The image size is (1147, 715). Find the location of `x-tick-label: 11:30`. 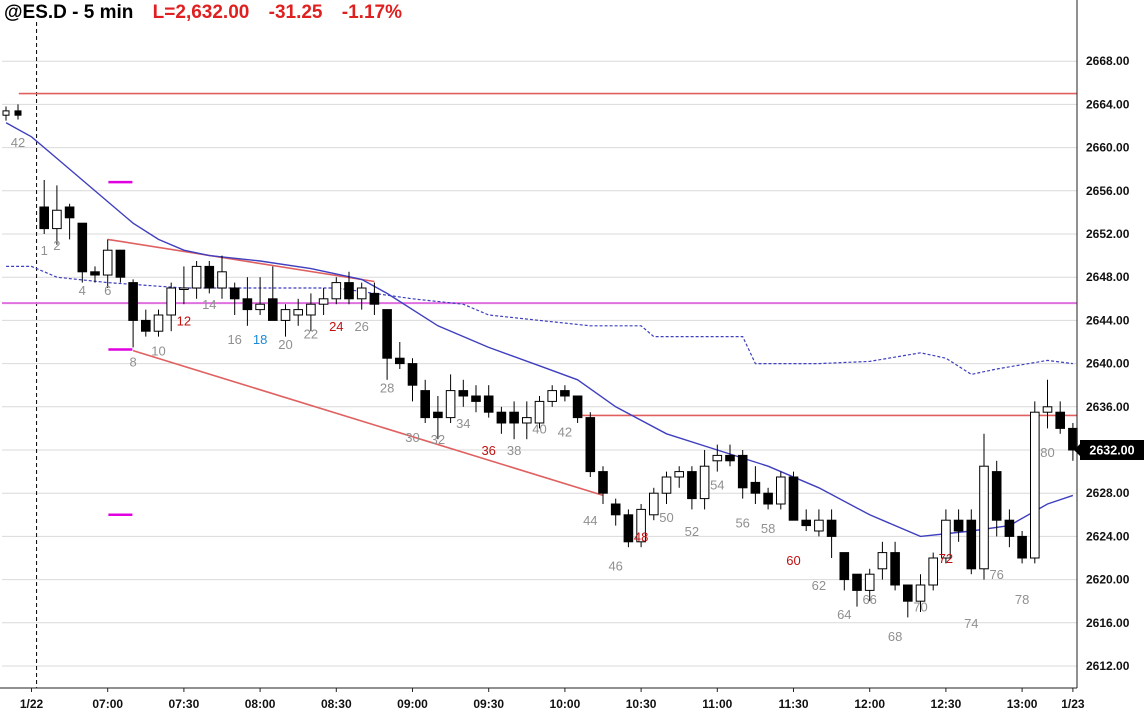

x-tick-label: 11:30 is located at coordinates (793, 704).